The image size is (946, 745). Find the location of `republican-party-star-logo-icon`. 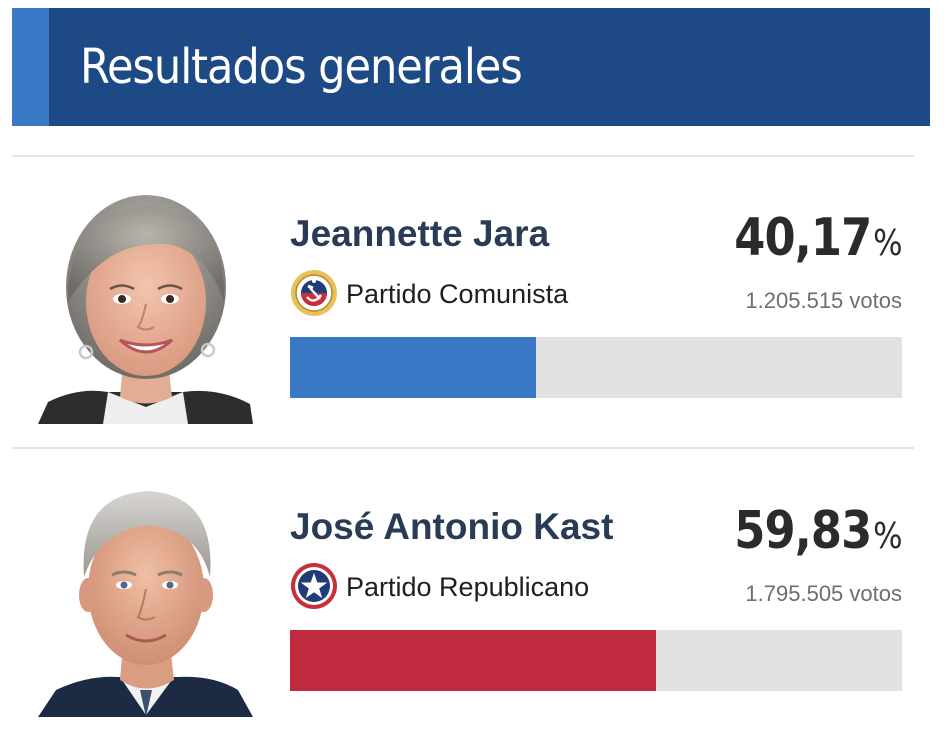

republican-party-star-logo-icon is located at coordinates (314, 586).